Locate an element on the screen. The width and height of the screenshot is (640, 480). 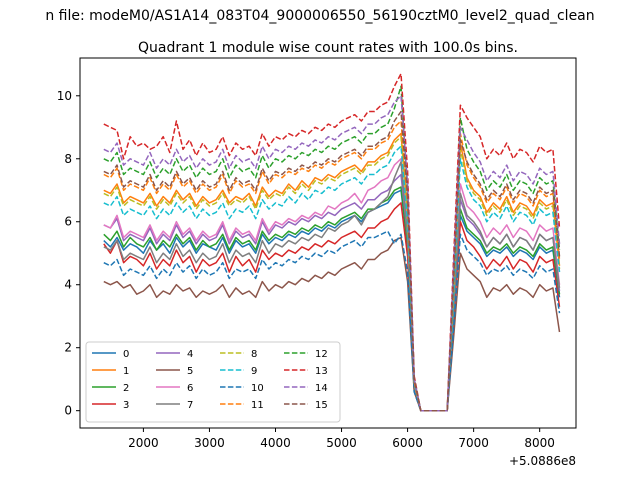
legend-label-14: 14 is located at coordinates (321, 388).